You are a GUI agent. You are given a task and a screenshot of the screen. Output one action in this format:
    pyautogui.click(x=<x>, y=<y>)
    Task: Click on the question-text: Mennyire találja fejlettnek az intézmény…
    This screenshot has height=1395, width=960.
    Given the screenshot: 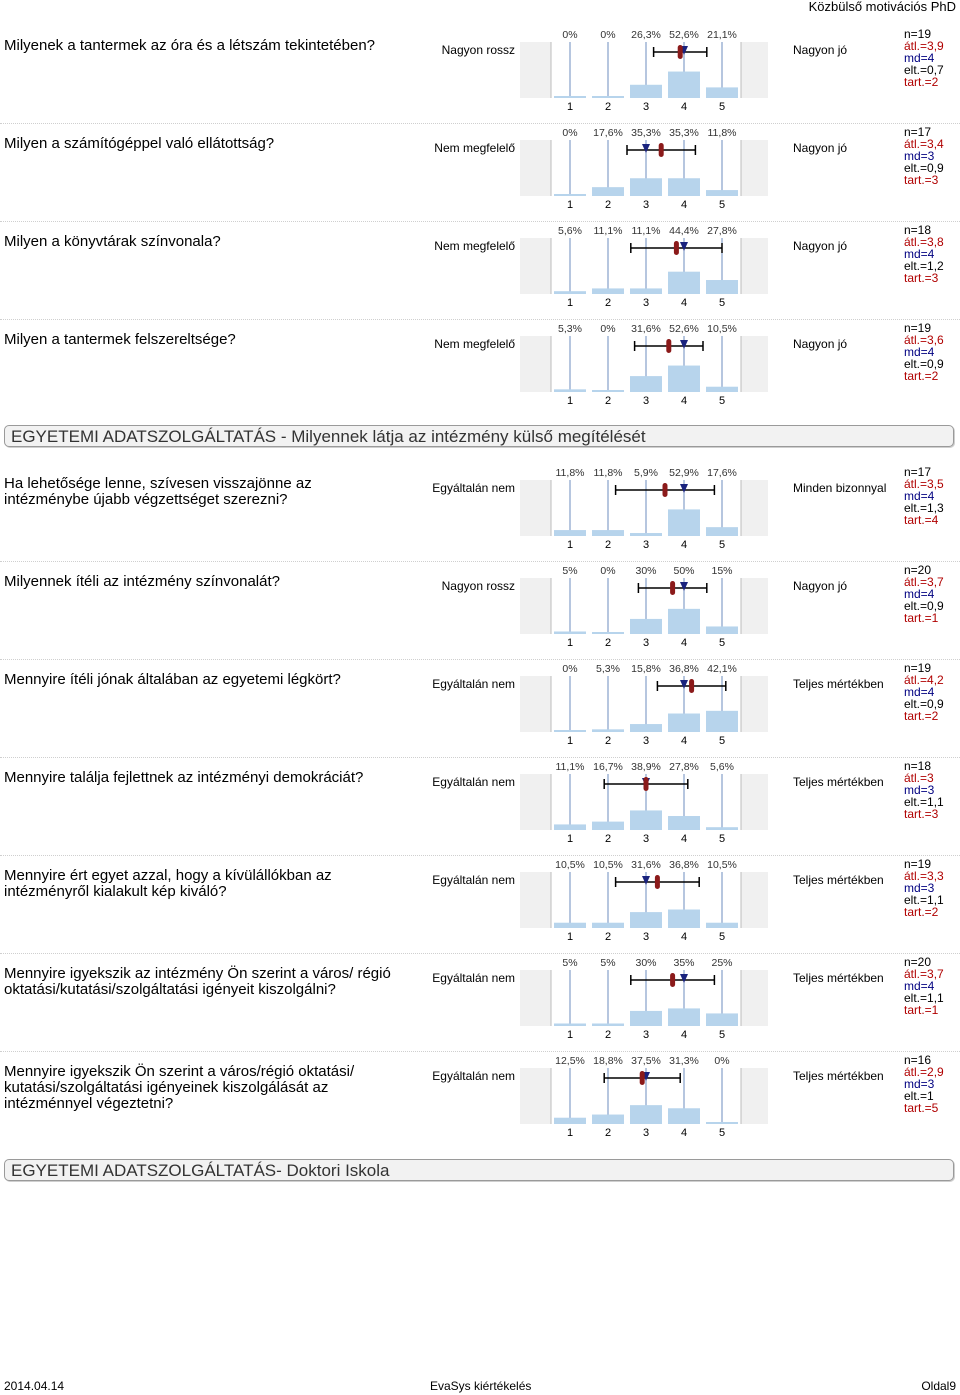 What is the action you would take?
    pyautogui.click(x=184, y=777)
    